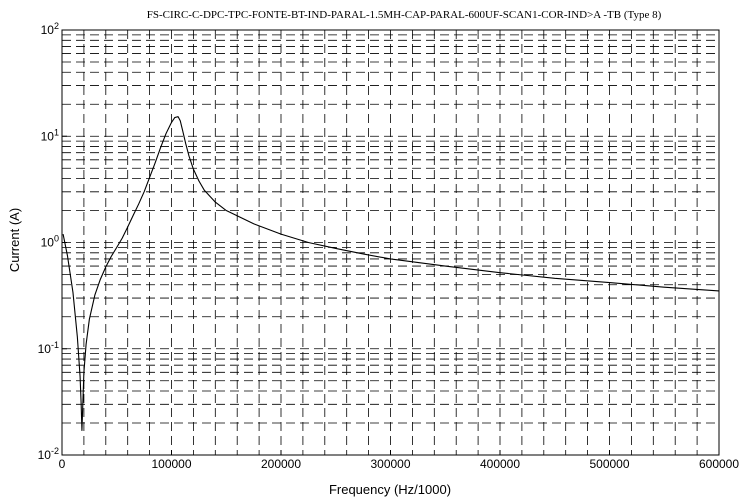  Describe the element at coordinates (48, 348) in the screenshot. I see `y-tick-label: 10⁻¹` at that location.